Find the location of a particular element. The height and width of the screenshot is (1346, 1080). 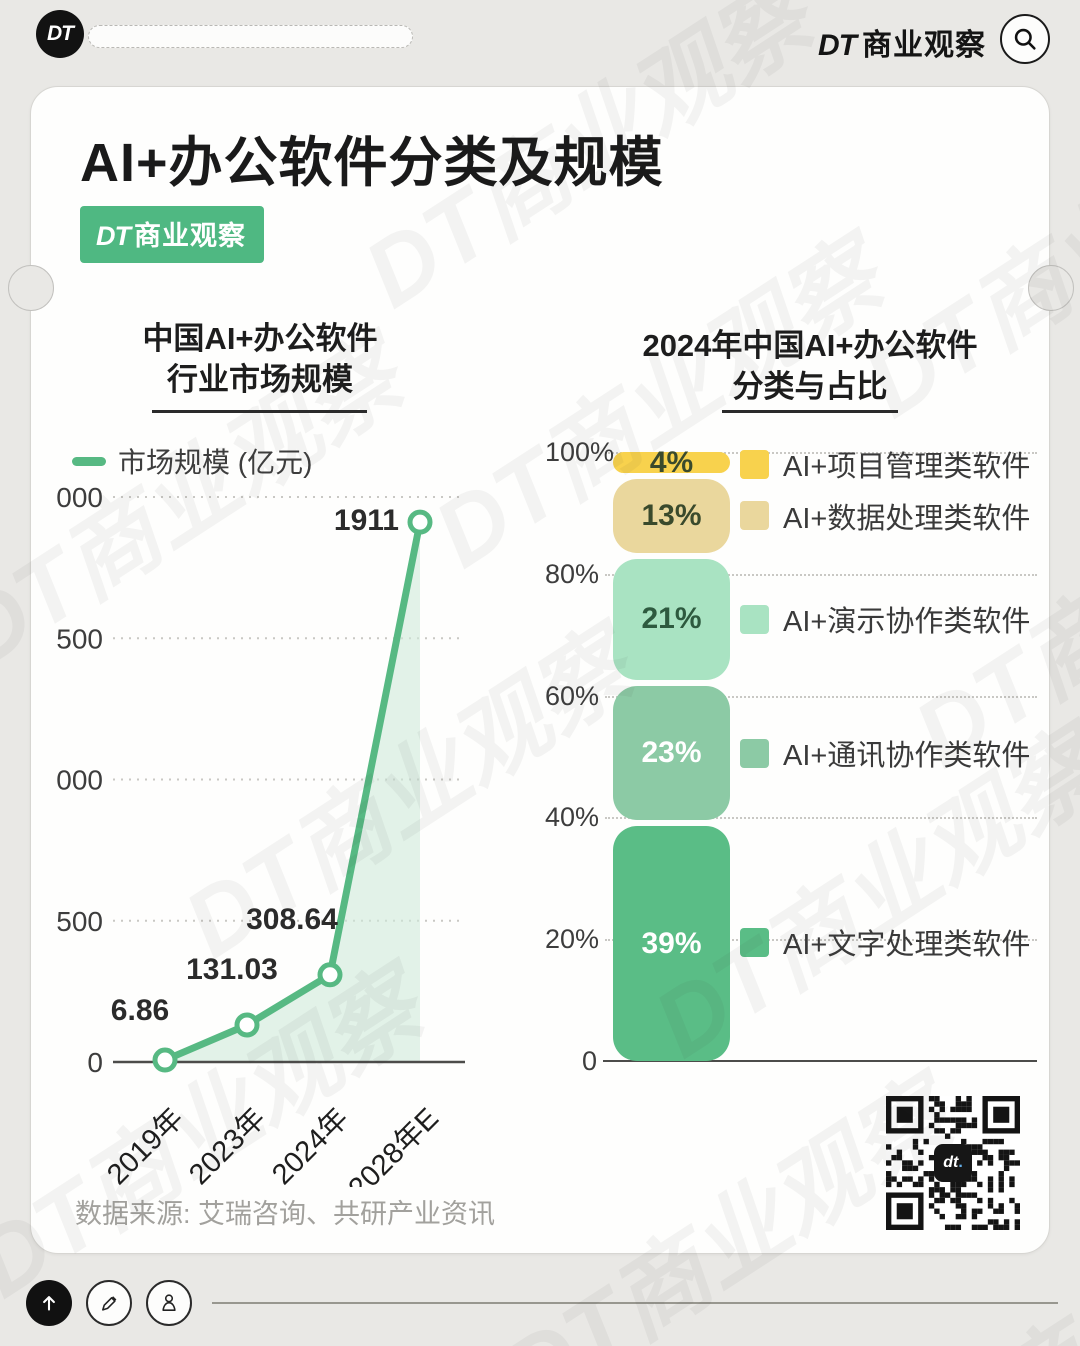

bar-segment: 13% is located at coordinates (671, 516).